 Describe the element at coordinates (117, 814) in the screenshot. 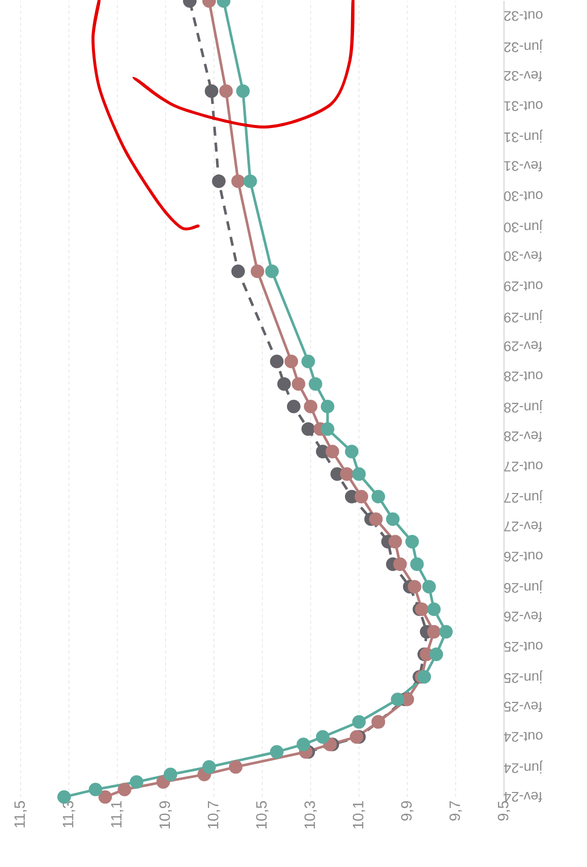

I see `x-tick-label: 11,1` at that location.